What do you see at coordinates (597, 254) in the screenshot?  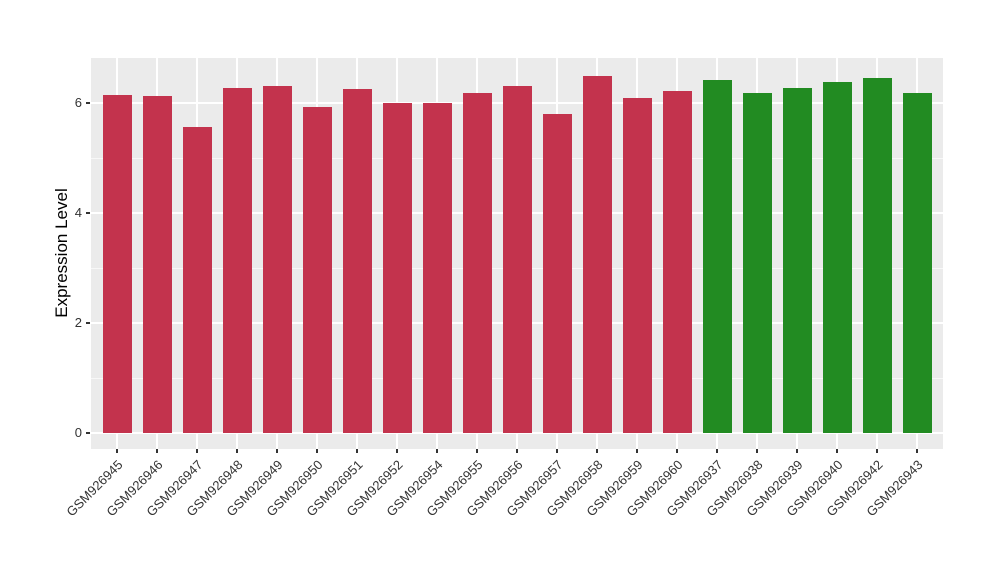 I see `bar-GSM926958` at bounding box center [597, 254].